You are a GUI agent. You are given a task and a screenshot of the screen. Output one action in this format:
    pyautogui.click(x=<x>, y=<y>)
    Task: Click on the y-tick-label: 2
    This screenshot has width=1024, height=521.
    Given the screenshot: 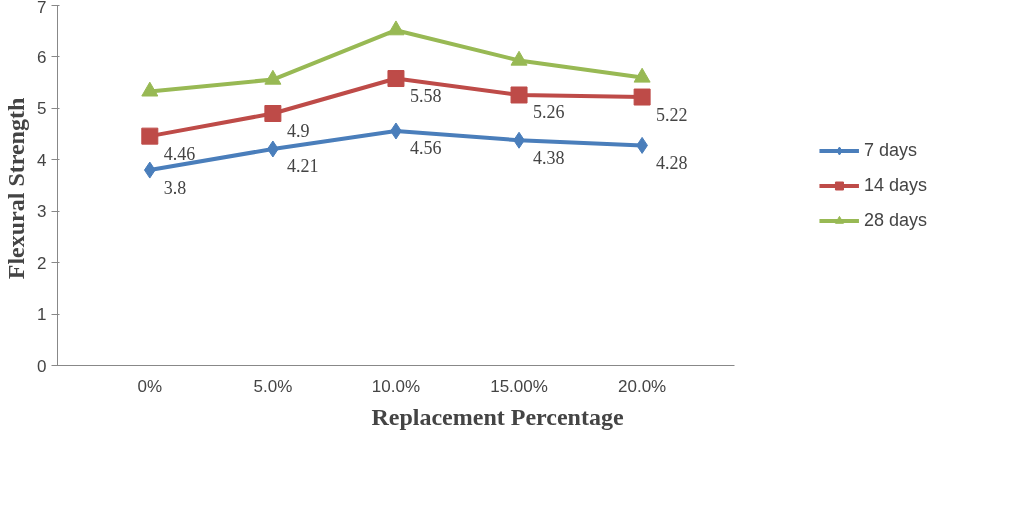 What is the action you would take?
    pyautogui.click(x=42, y=263)
    